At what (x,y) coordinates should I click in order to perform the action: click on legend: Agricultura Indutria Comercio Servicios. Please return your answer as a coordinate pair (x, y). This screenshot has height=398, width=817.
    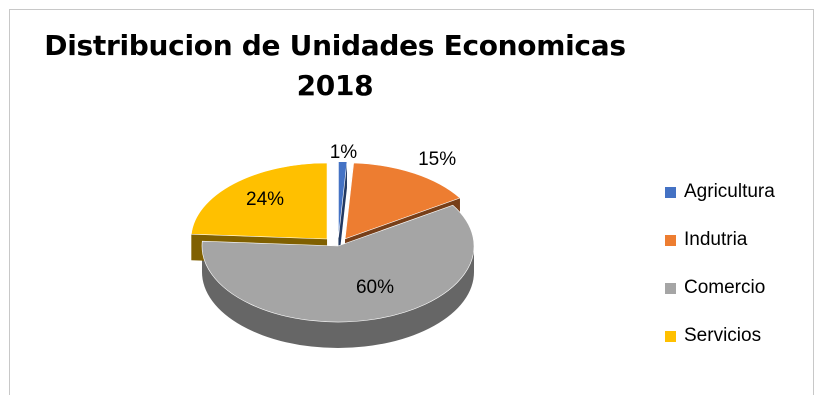
    Looking at the image, I should click on (720, 276).